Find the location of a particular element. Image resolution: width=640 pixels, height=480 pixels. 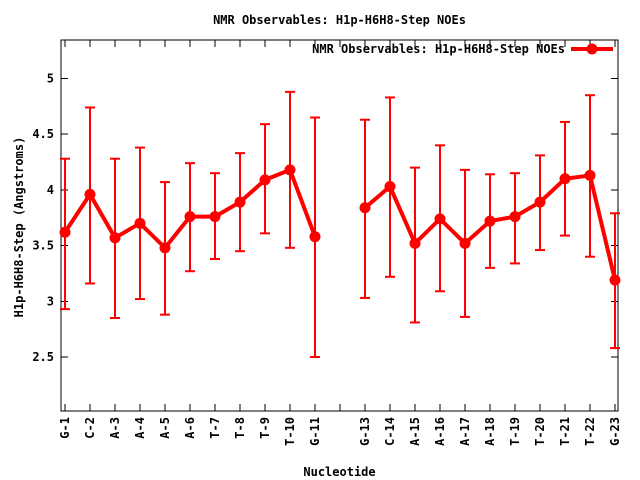

x-tick-label: G-11 is located at coordinates (315, 431).